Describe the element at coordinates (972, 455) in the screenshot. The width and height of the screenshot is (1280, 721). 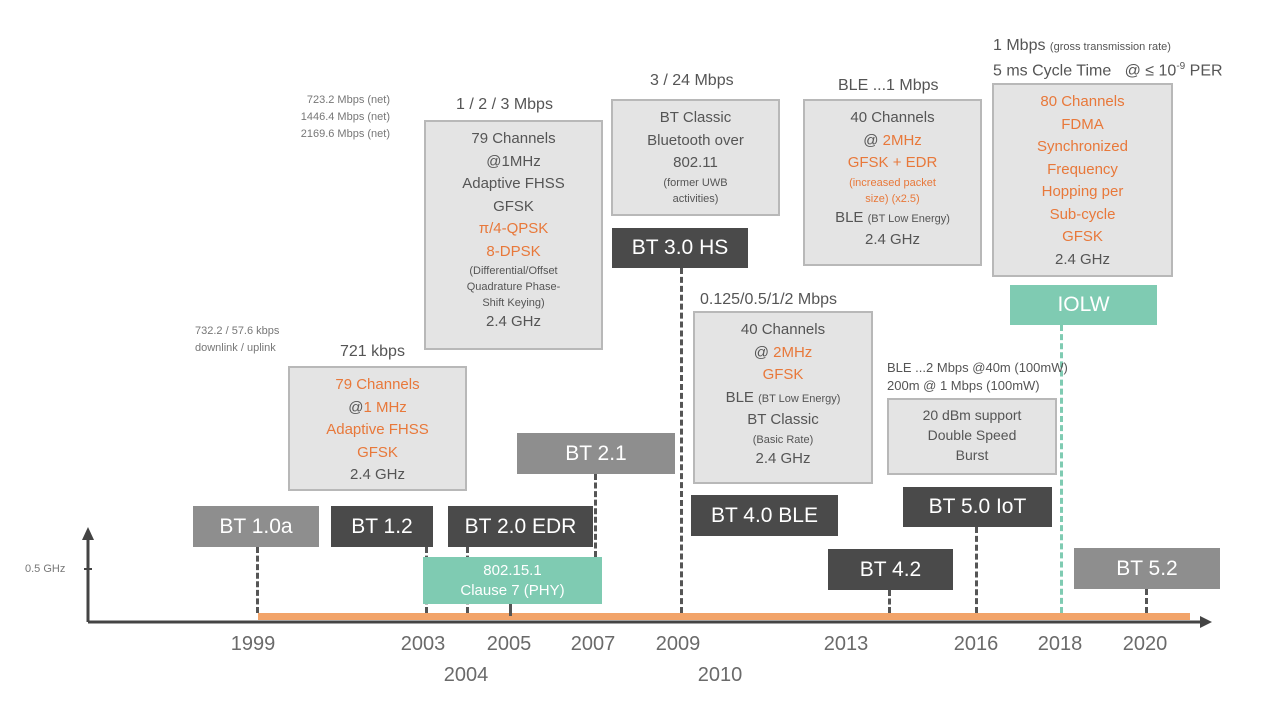
I see `info-line: Burst` at that location.